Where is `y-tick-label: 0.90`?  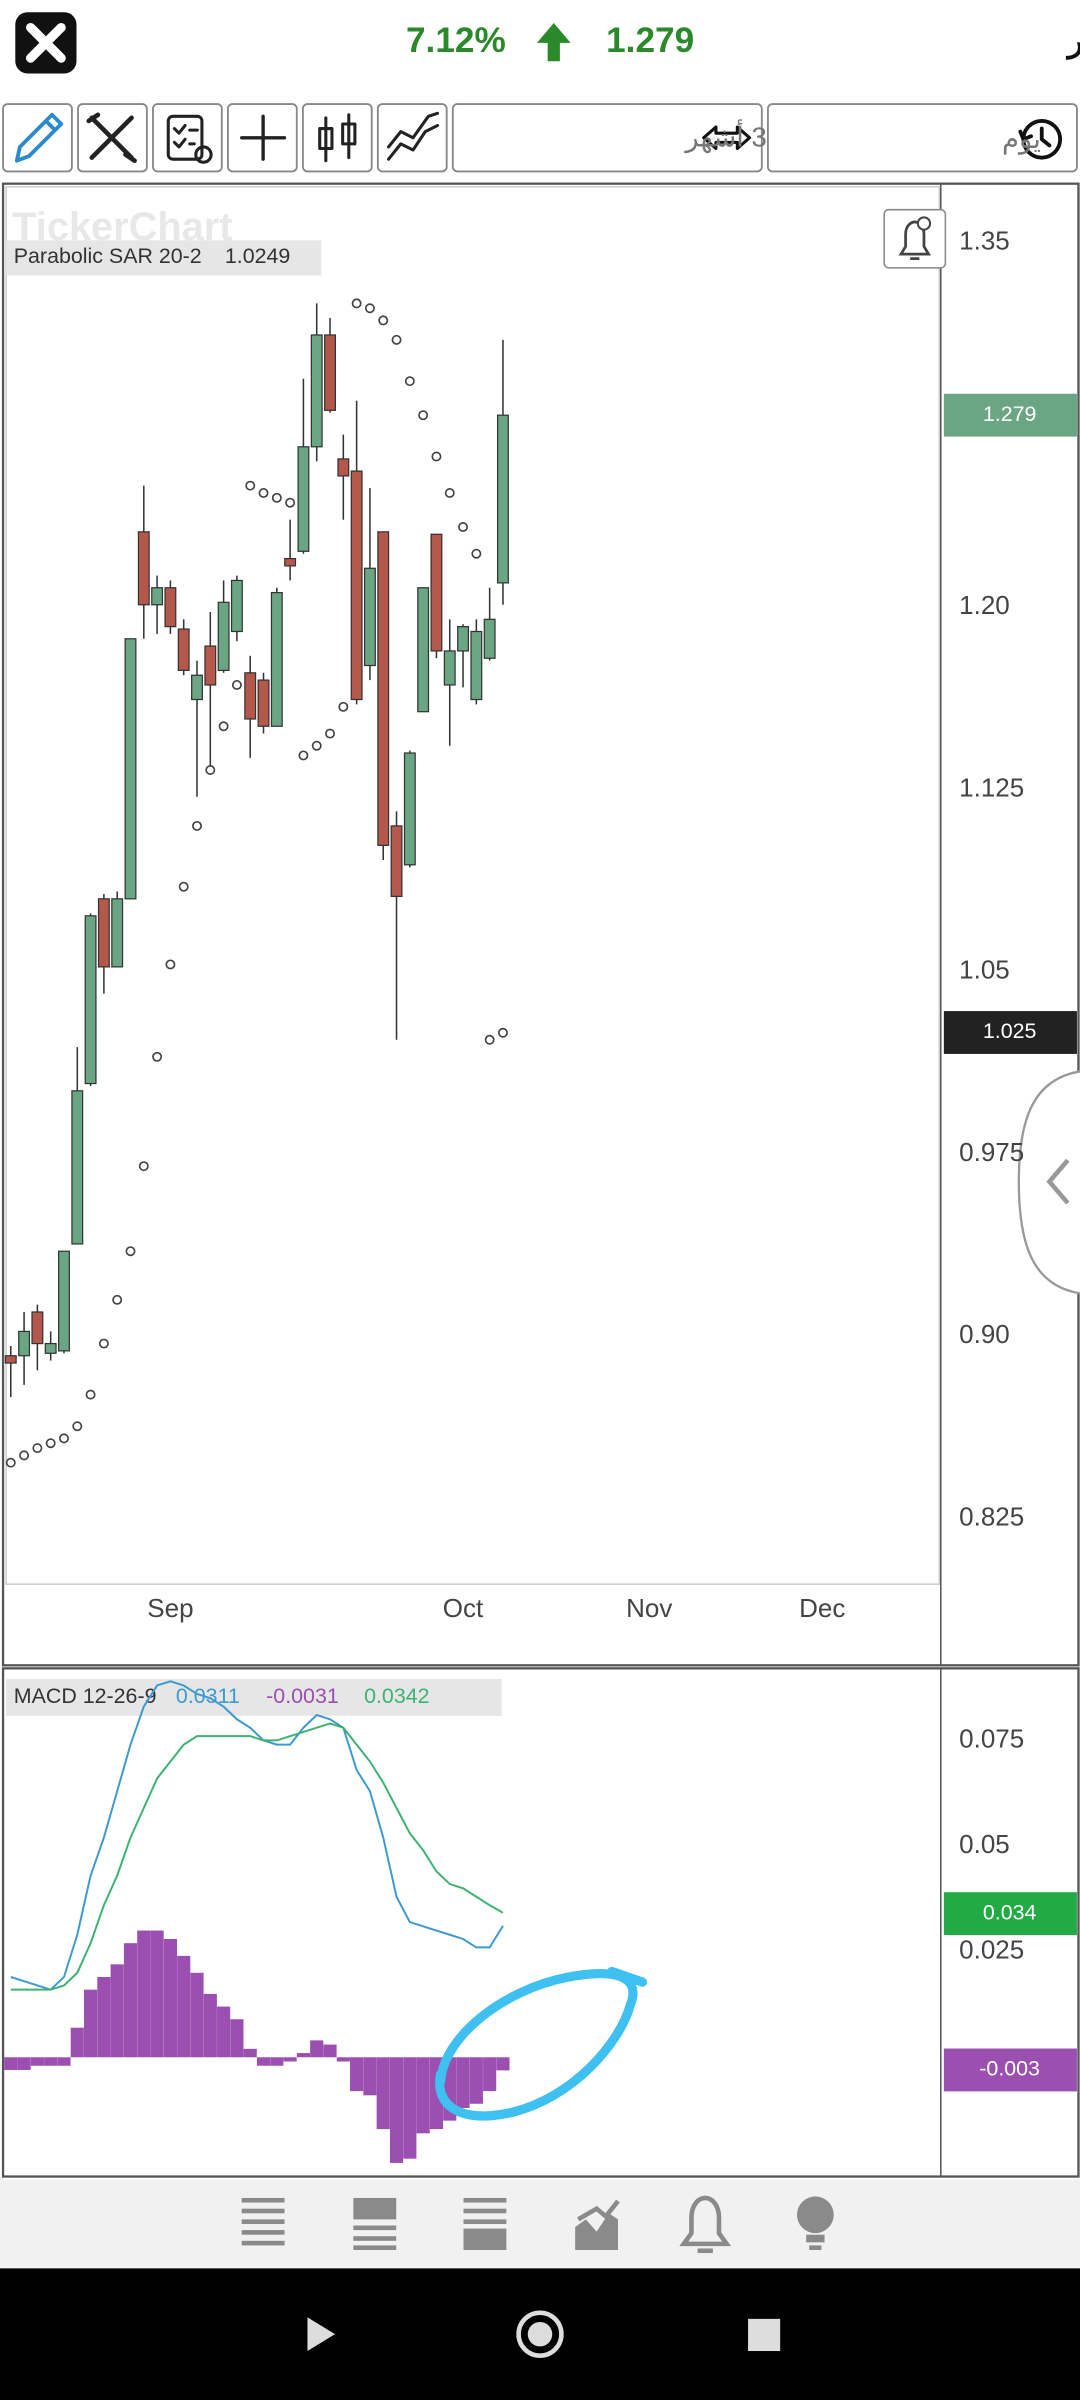 y-tick-label: 0.90 is located at coordinates (984, 1334).